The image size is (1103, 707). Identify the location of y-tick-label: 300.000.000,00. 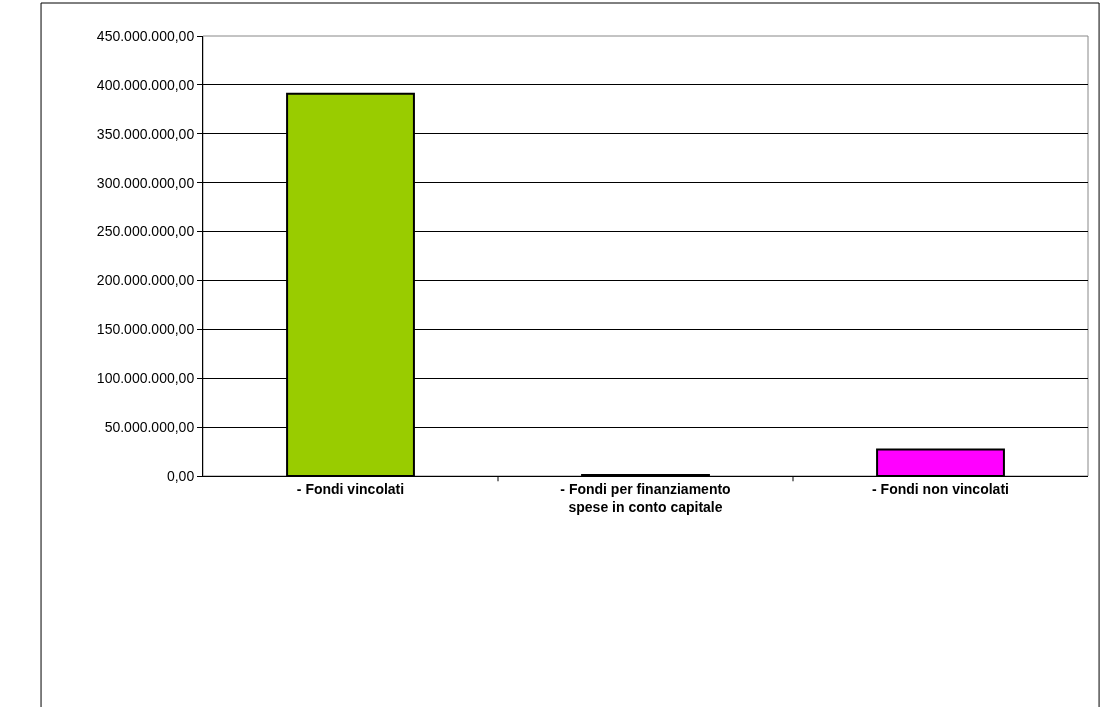
(145, 182).